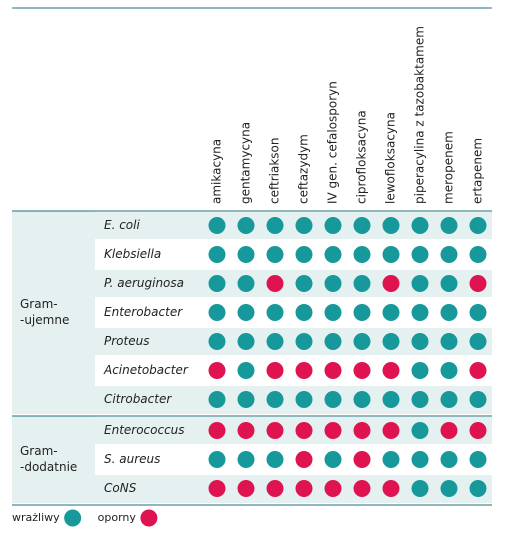  Describe the element at coordinates (138, 399) in the screenshot. I see `row-label: Citrobacter` at that location.